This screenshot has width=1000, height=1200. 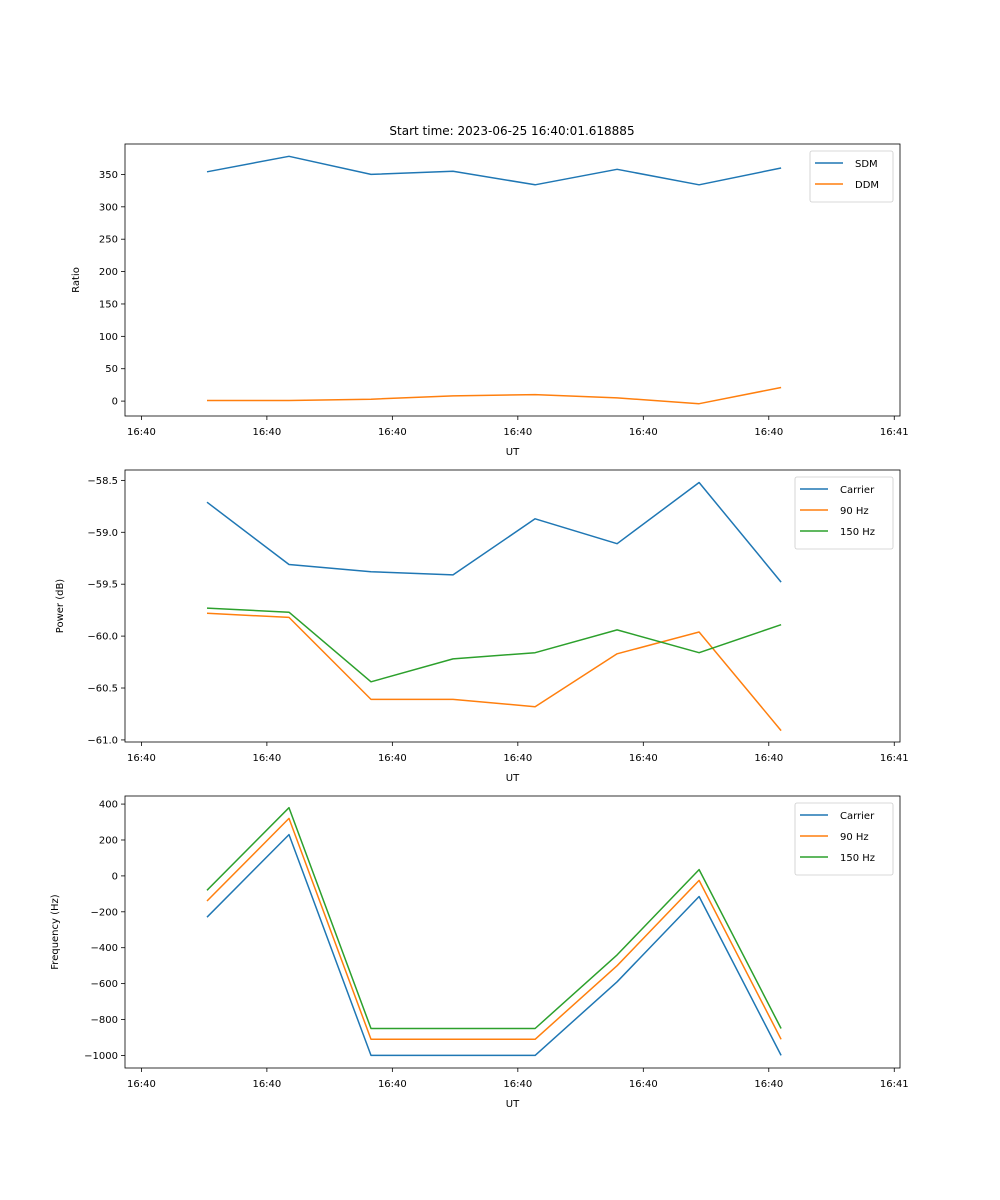 What do you see at coordinates (494, 170) in the screenshot?
I see `series-line-sdm` at bounding box center [494, 170].